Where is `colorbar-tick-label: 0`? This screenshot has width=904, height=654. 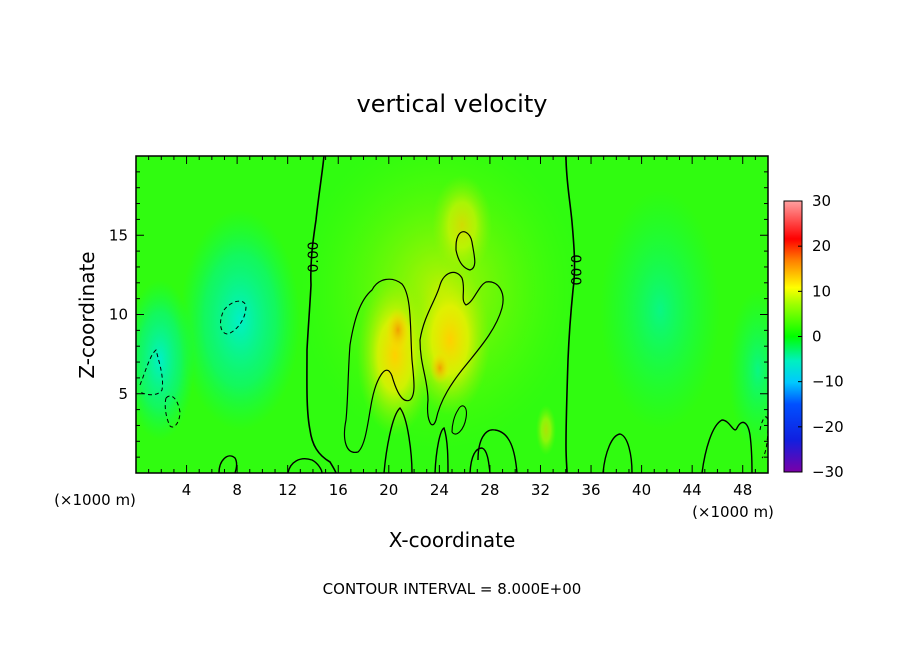
colorbar-tick-label: 0 is located at coordinates (817, 337).